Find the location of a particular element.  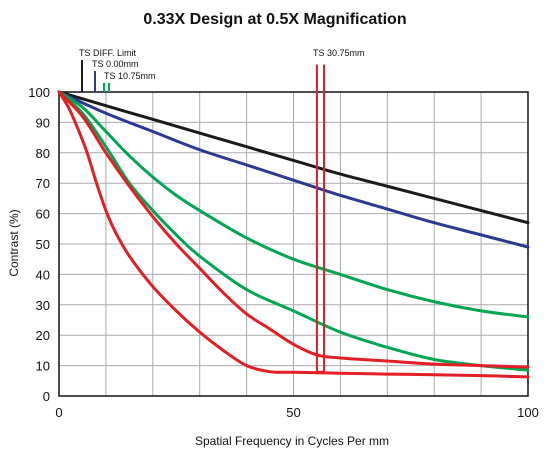

x-tick-label: 100 is located at coordinates (528, 412).